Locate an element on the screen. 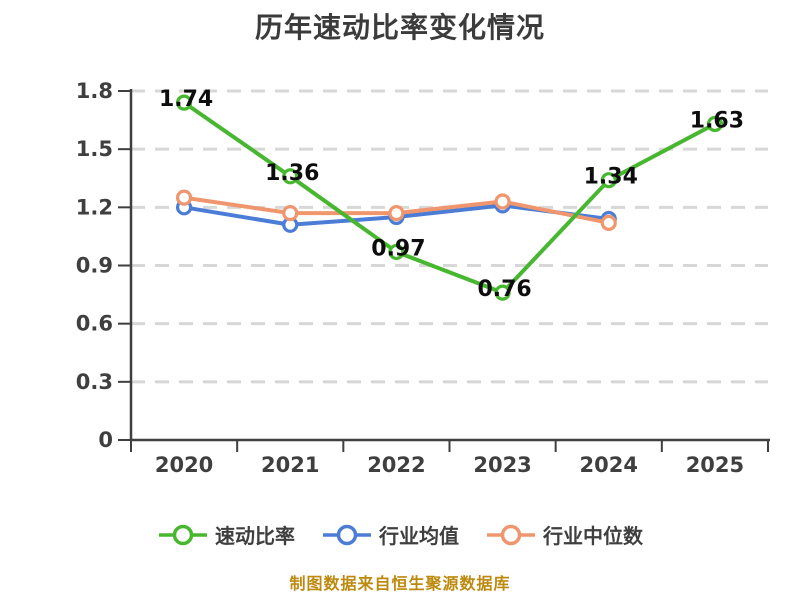 The height and width of the screenshot is (600, 800). y-axis-tick-label: 0.9 is located at coordinates (94, 266).